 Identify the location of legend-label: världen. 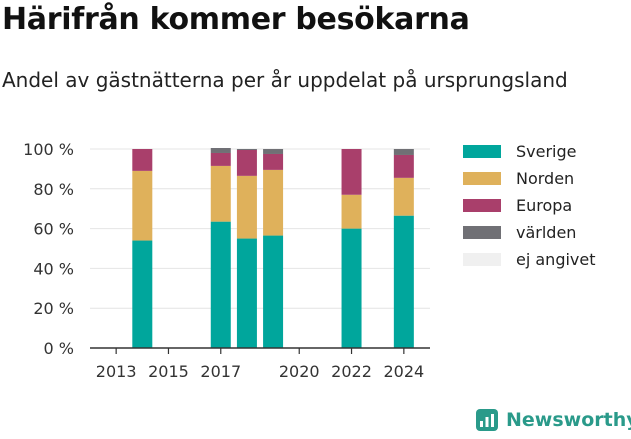
(546, 232).